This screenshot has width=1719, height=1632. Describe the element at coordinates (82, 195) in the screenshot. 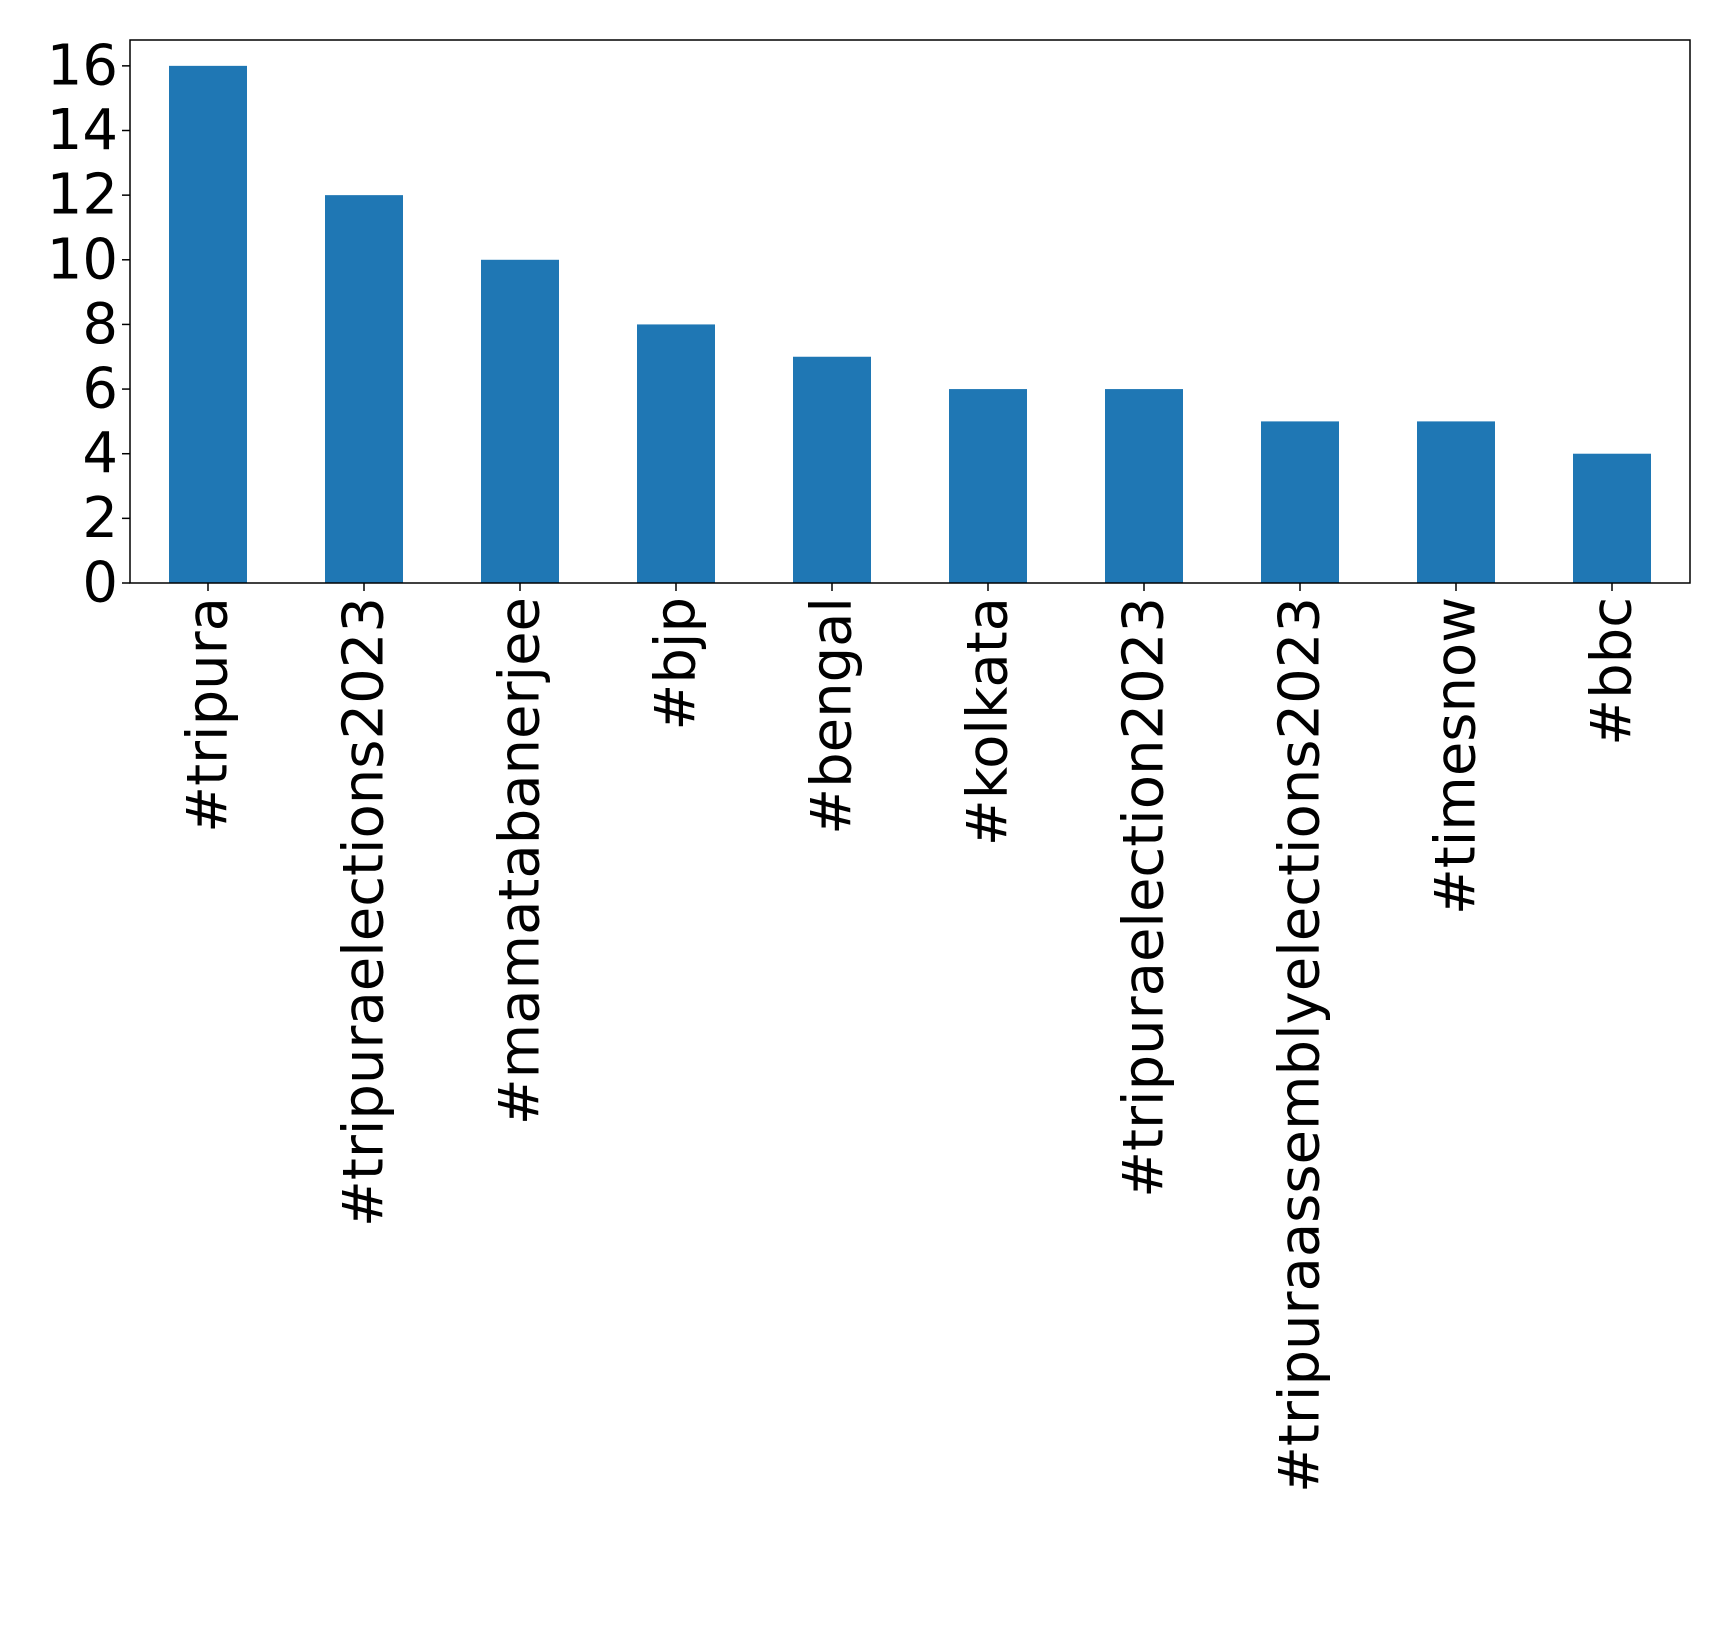

I see `y-tick-label: 12` at that location.